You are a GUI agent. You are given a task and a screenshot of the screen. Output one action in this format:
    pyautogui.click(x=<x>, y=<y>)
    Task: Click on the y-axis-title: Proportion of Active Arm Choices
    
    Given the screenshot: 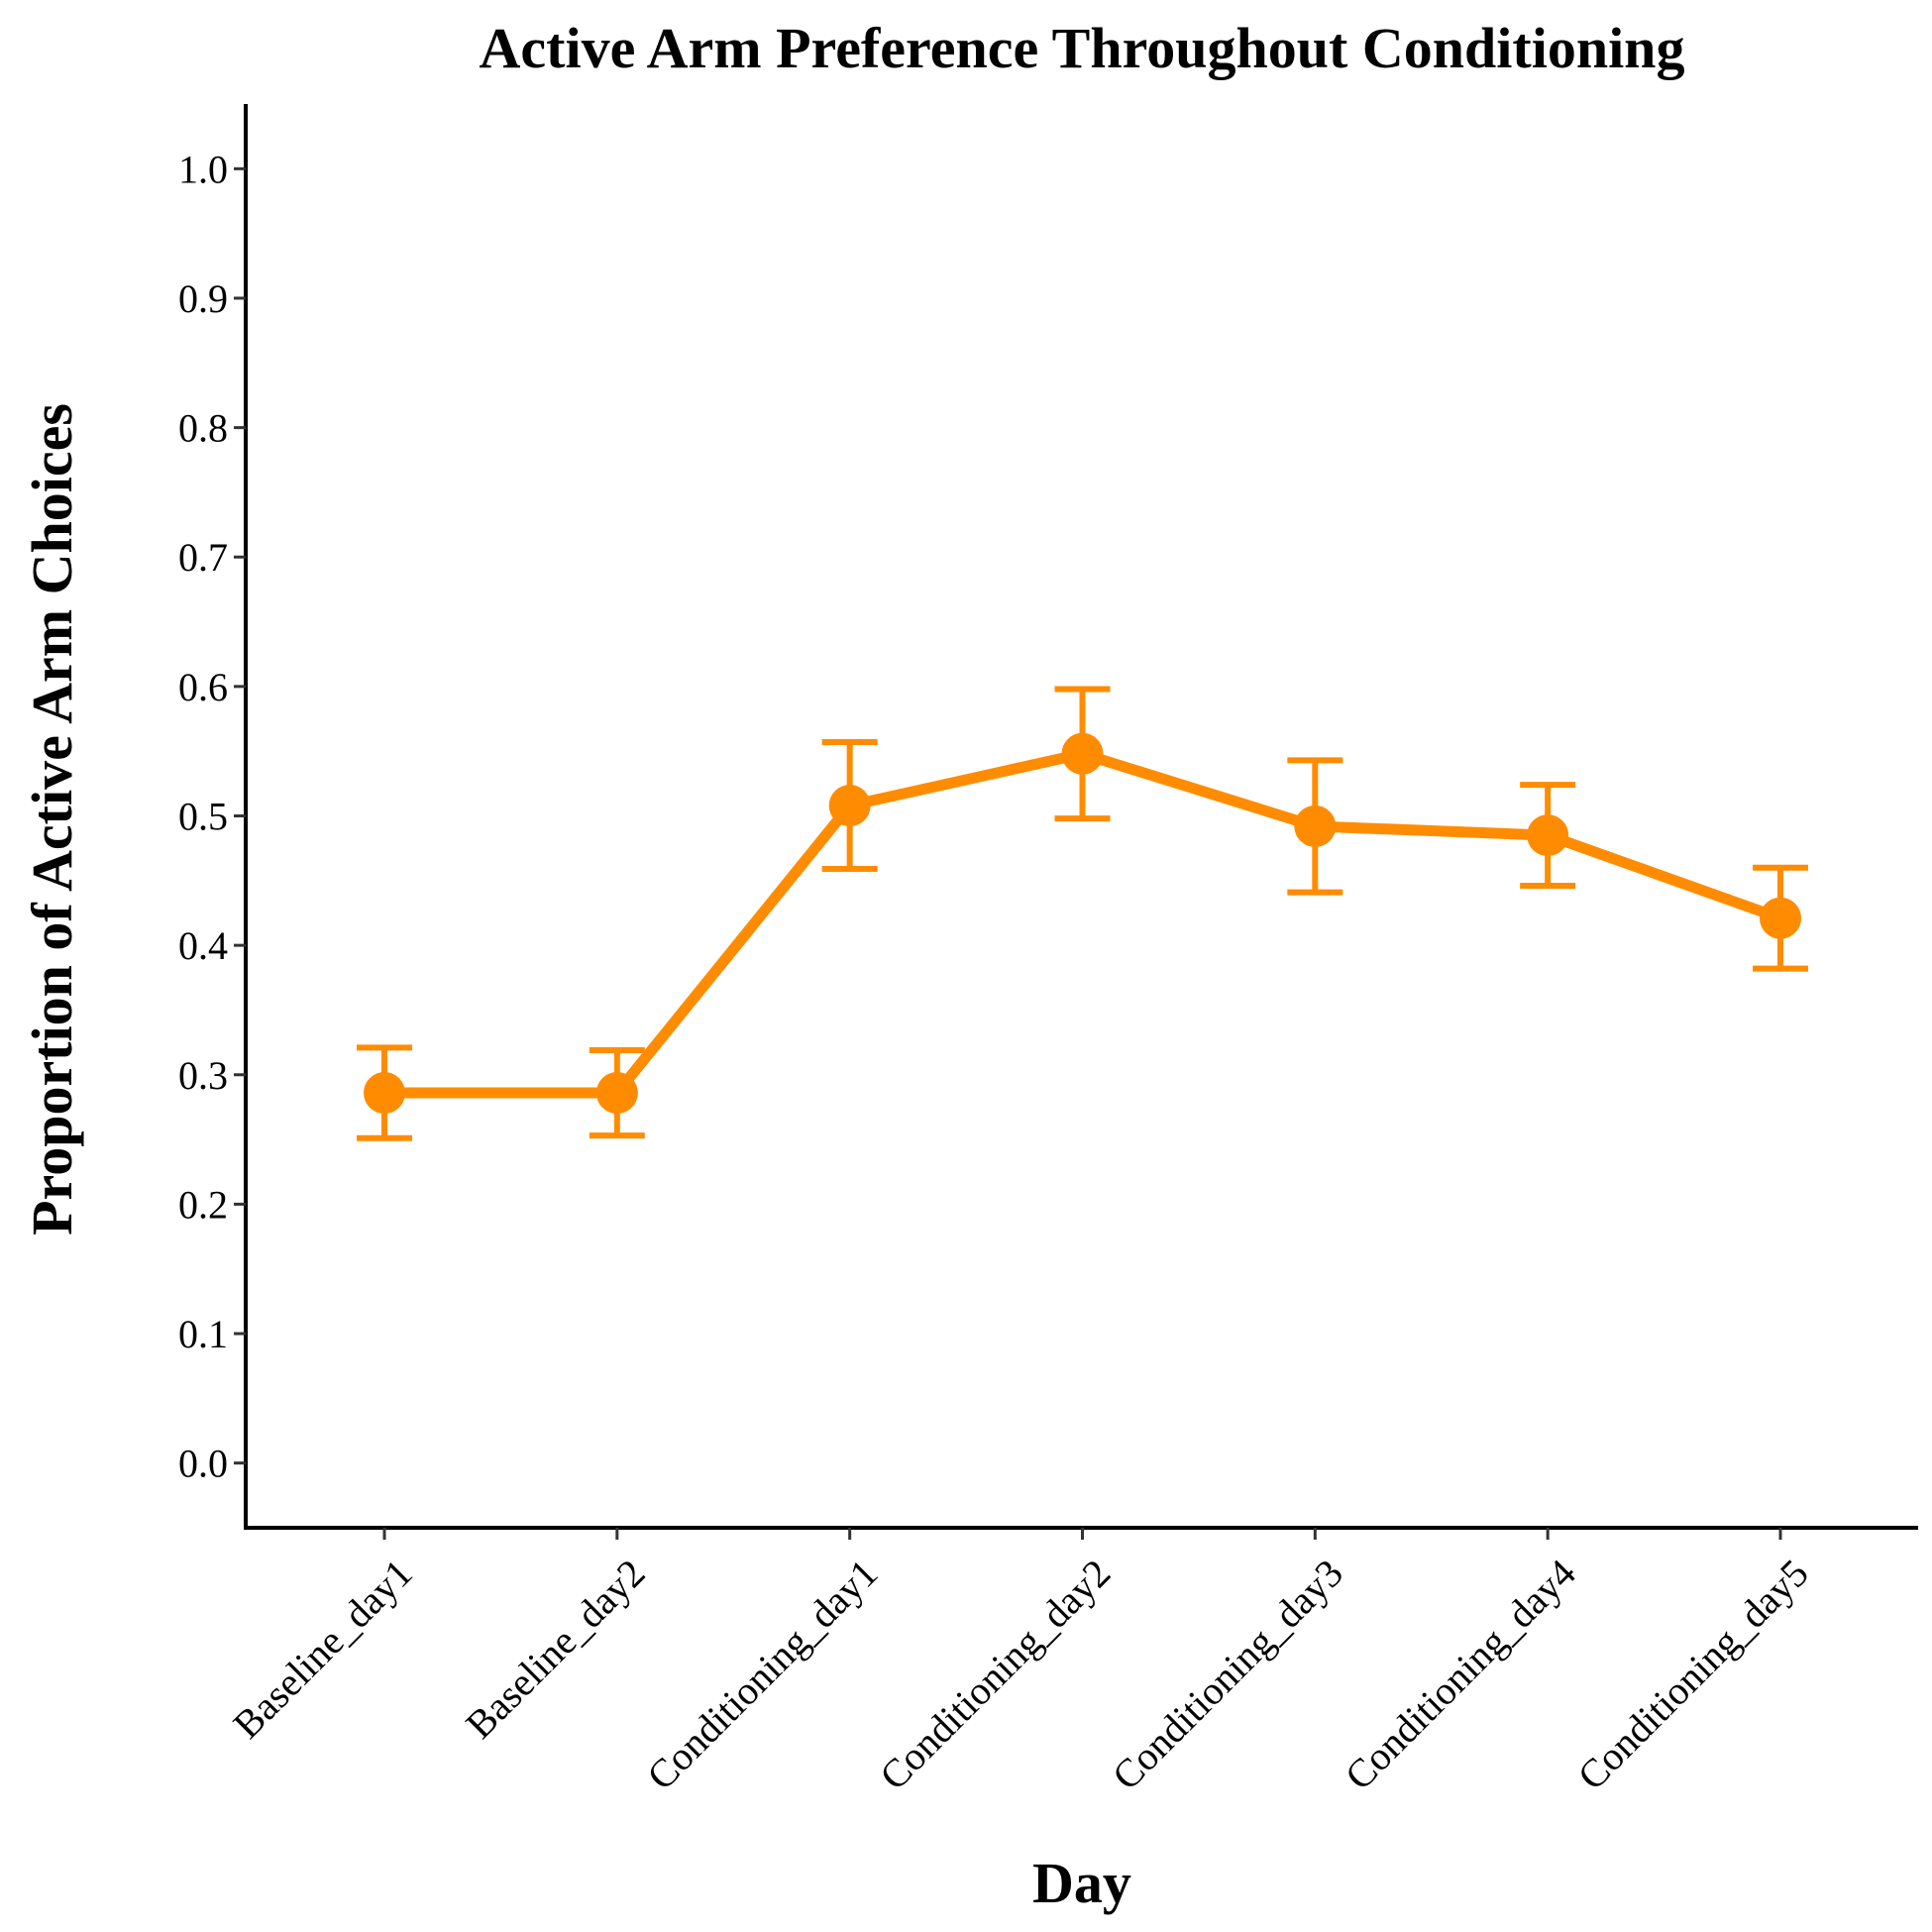 What is the action you would take?
    pyautogui.click(x=52, y=819)
    